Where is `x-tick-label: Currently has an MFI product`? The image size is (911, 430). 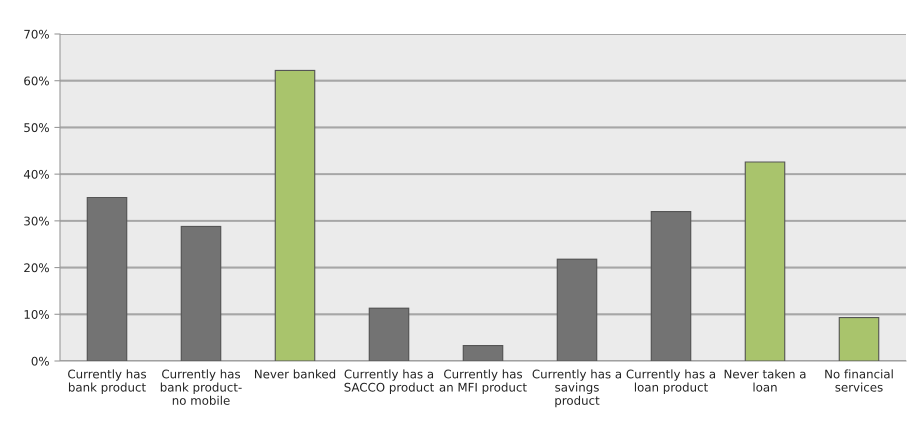
x-tick-label: Currently has an MFI product is located at coordinates (483, 381).